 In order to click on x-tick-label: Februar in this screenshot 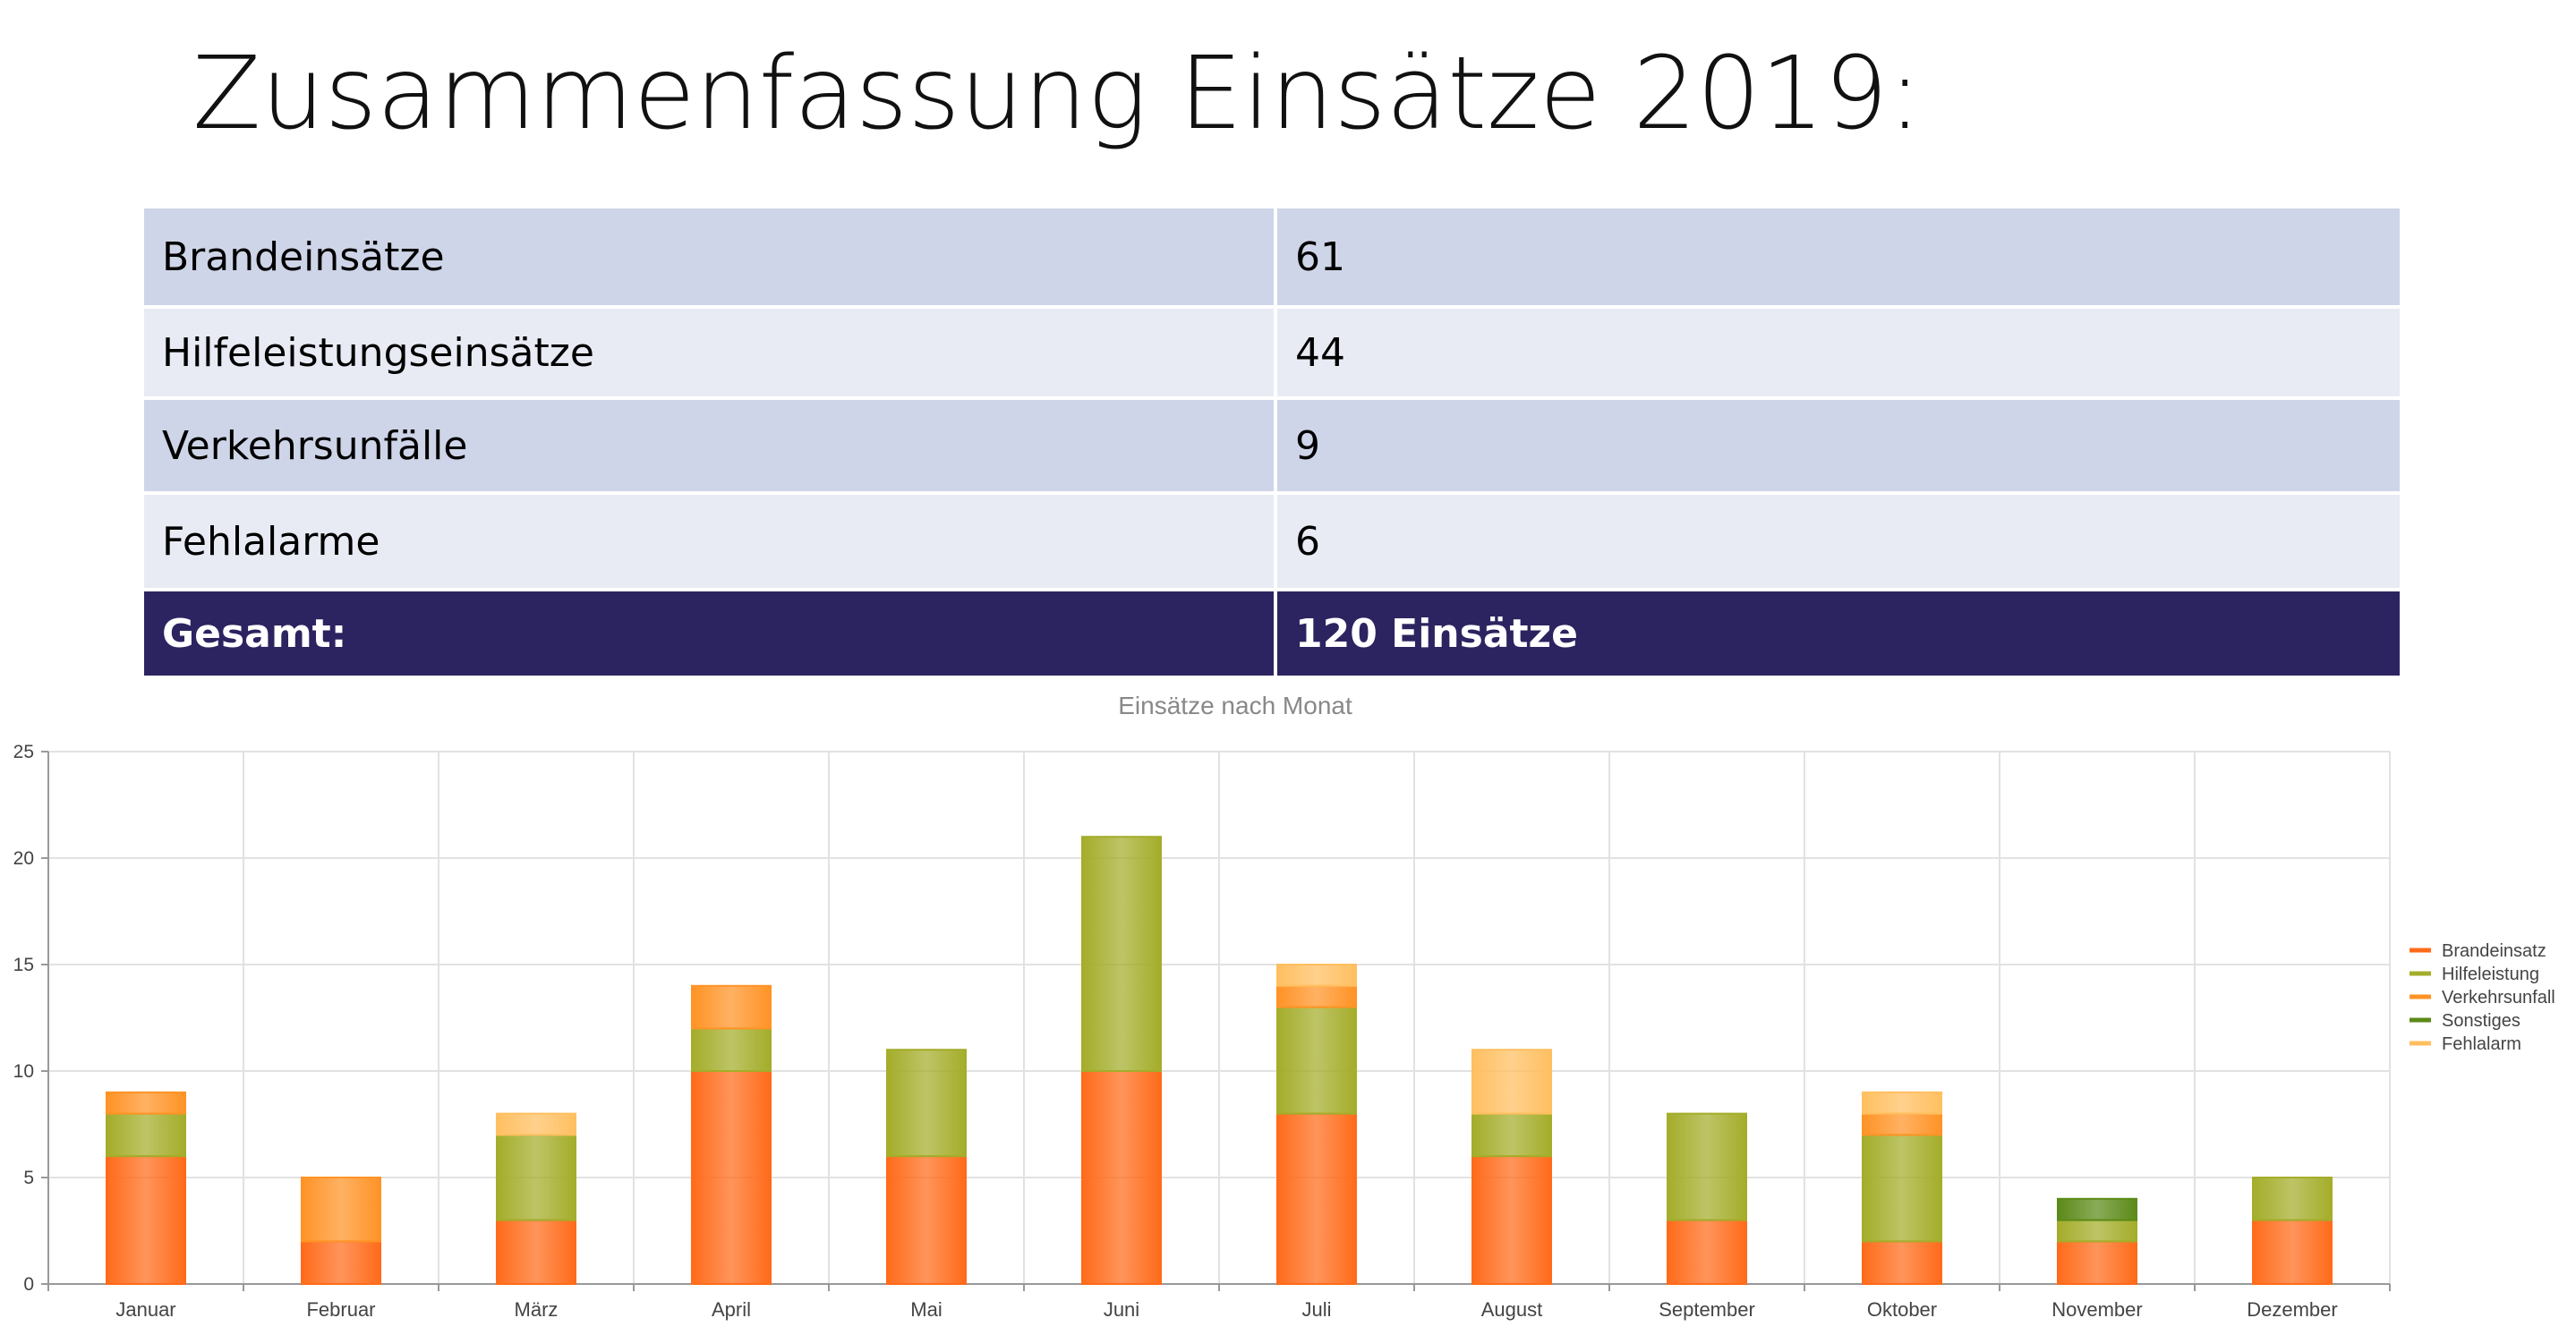, I will do `click(340, 1309)`.